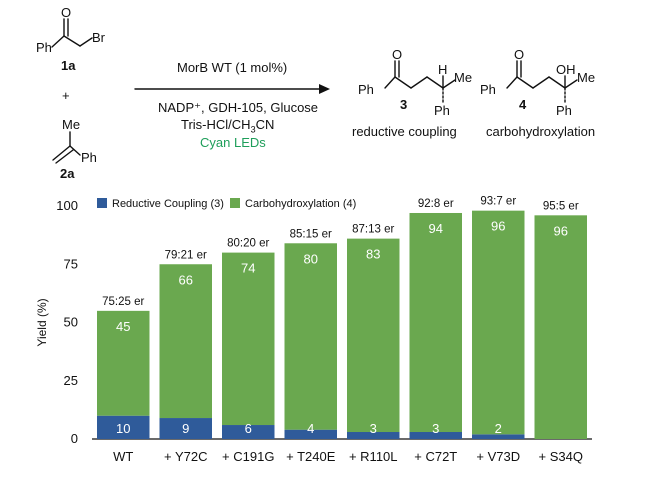  I want to click on reaction-arrow-head, so click(324, 89).